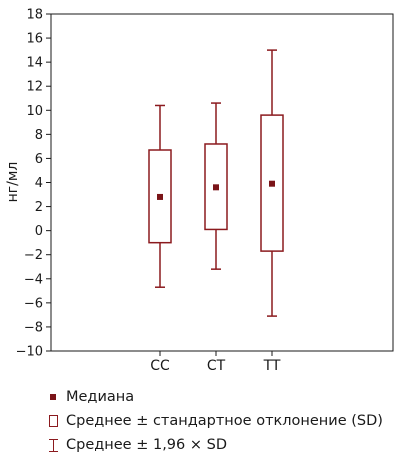 Image resolution: width=413 pixels, height=460 pixels. What do you see at coordinates (34, 111) in the screenshot?
I see `y-tick-label: 10` at bounding box center [34, 111].